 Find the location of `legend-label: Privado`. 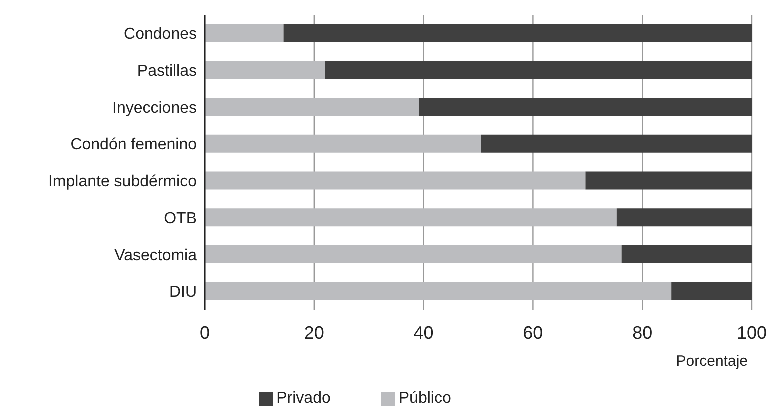

legend-label: Privado is located at coordinates (303, 398).